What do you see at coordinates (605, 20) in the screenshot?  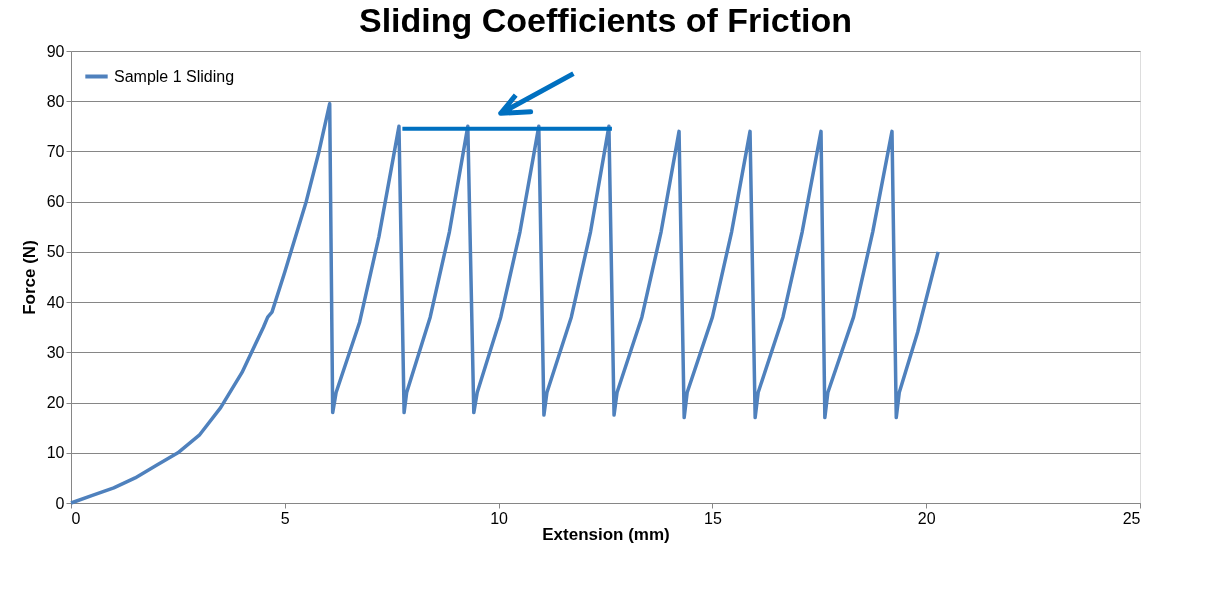 I see `chart-title: Sliding Coefficients of Friction` at bounding box center [605, 20].